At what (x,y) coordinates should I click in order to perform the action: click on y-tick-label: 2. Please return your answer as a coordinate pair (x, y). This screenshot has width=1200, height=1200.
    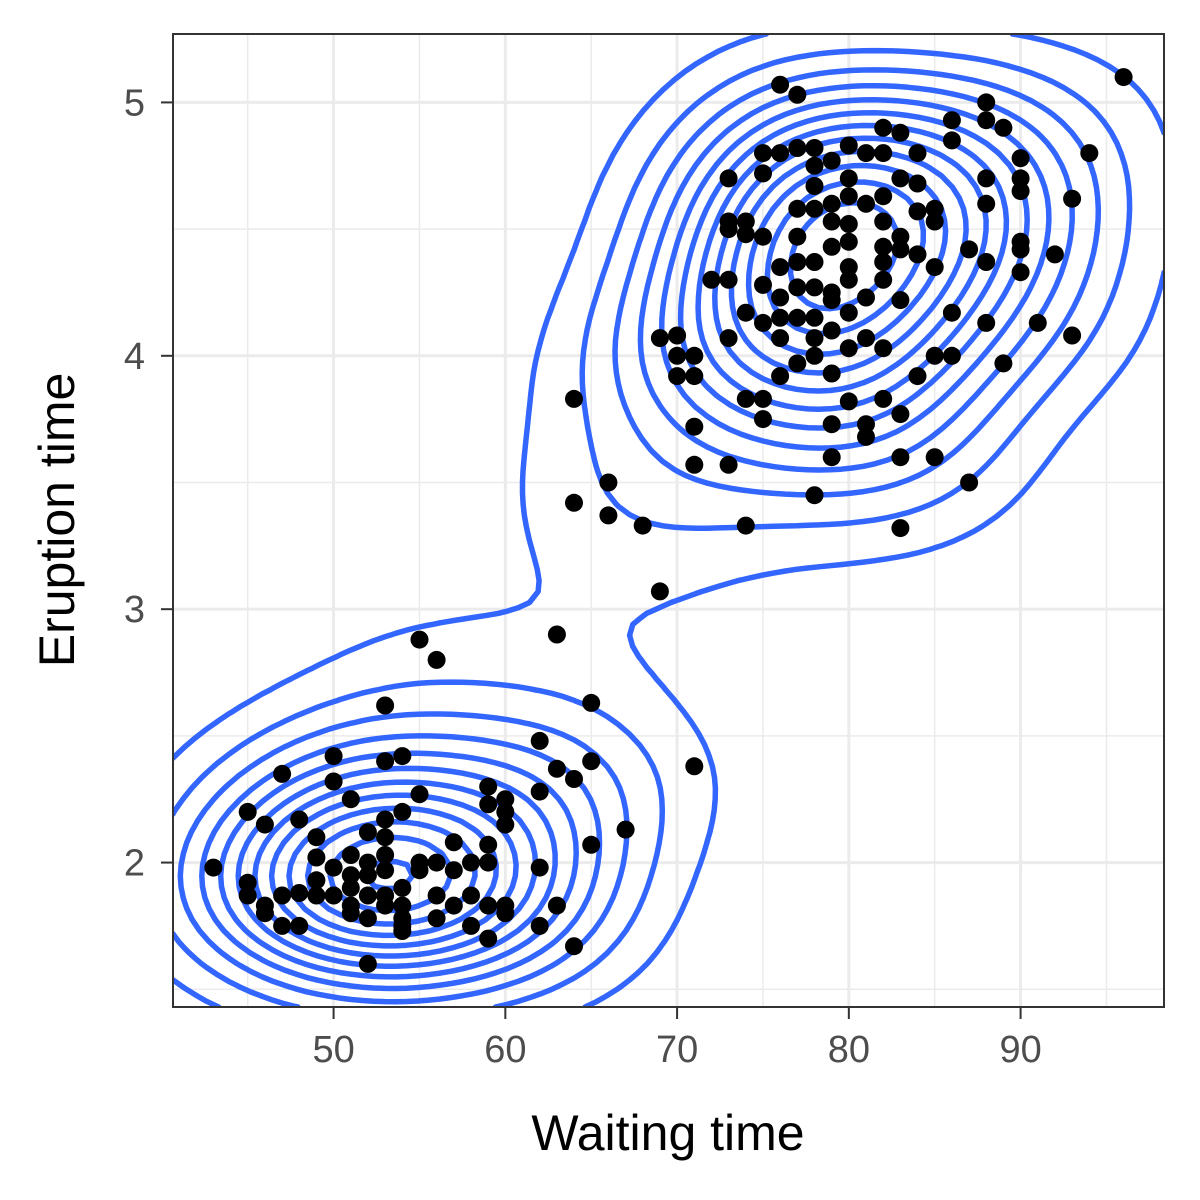
    Looking at the image, I should click on (134, 864).